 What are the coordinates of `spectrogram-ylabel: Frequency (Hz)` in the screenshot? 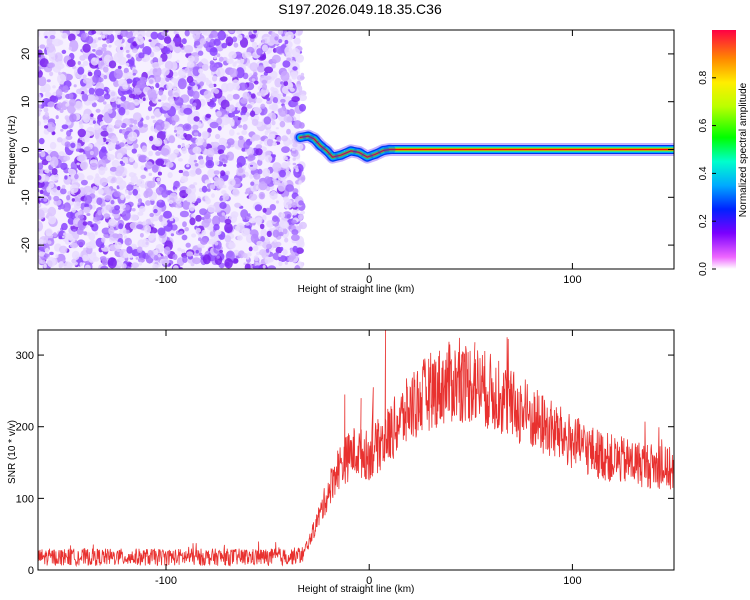 It's located at (12, 150).